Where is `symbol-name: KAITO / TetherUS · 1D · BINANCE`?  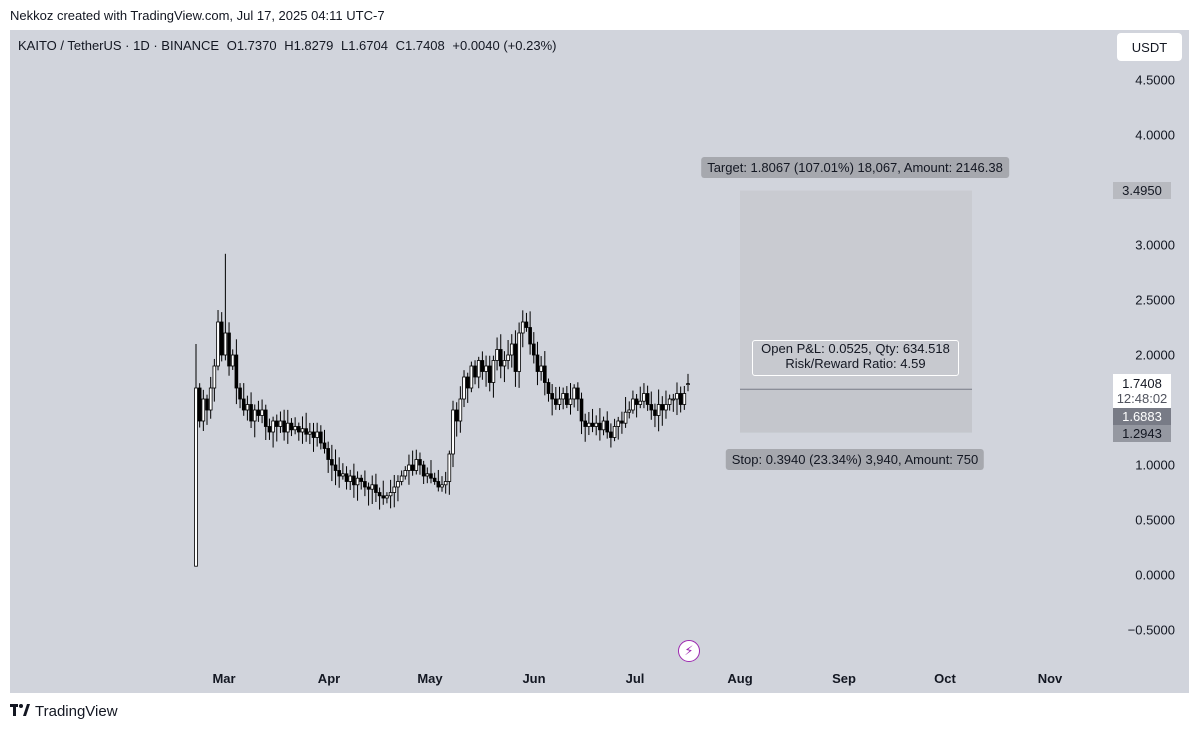 symbol-name: KAITO / TetherUS · 1D · BINANCE is located at coordinates (119, 45).